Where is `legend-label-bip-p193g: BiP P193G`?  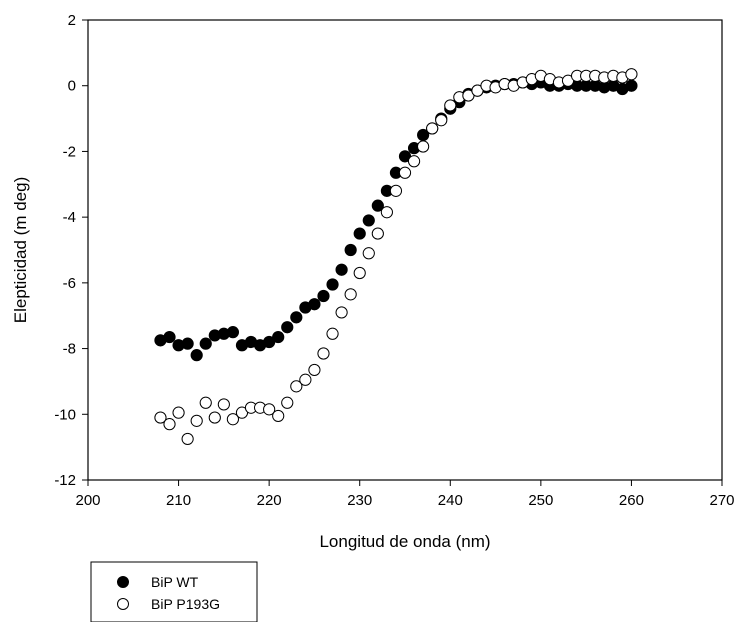
legend-label-bip-p193g: BiP P193G is located at coordinates (185, 604).